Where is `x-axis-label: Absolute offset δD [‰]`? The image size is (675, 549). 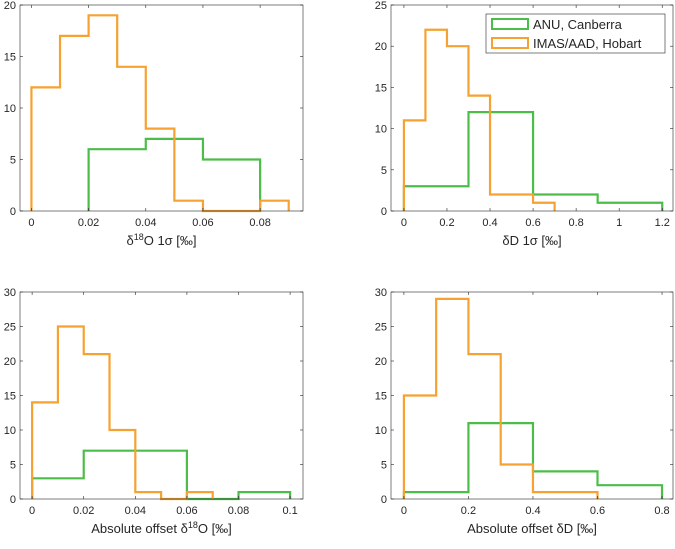
x-axis-label: Absolute offset δD [‰] is located at coordinates (532, 528).